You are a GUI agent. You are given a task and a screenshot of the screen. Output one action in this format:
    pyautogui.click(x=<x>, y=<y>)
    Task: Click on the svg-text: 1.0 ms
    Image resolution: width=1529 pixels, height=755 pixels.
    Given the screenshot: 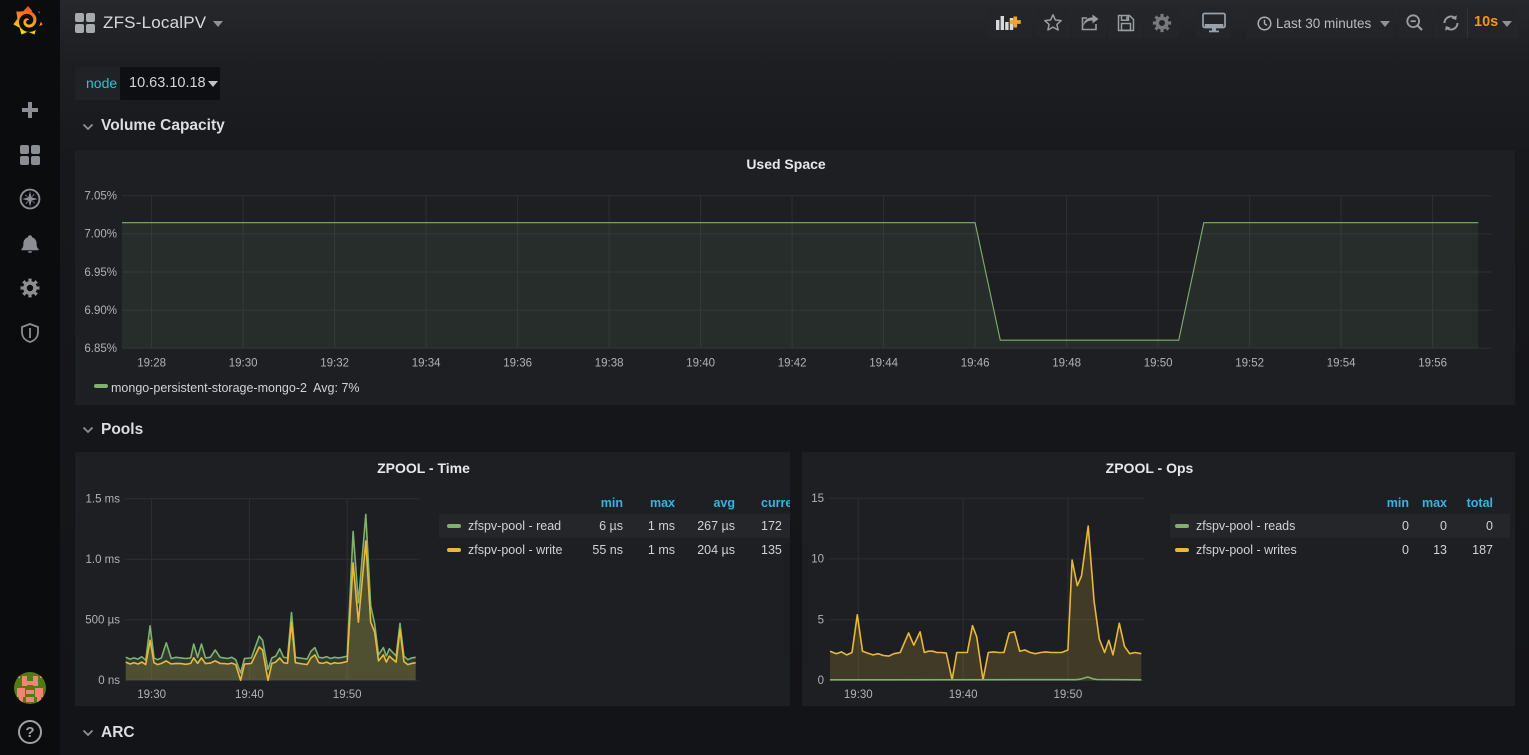 What is the action you would take?
    pyautogui.click(x=102, y=560)
    